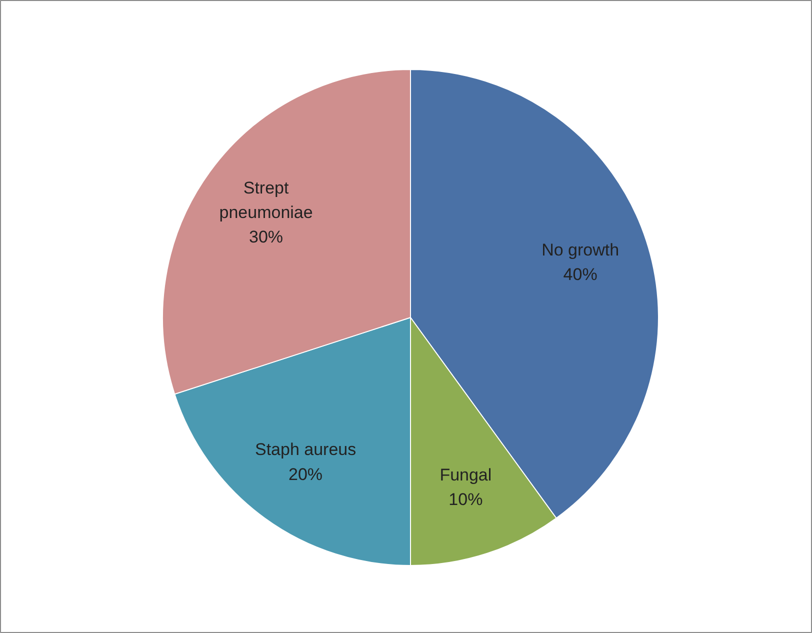  I want to click on data-label: 40%, so click(580, 274).